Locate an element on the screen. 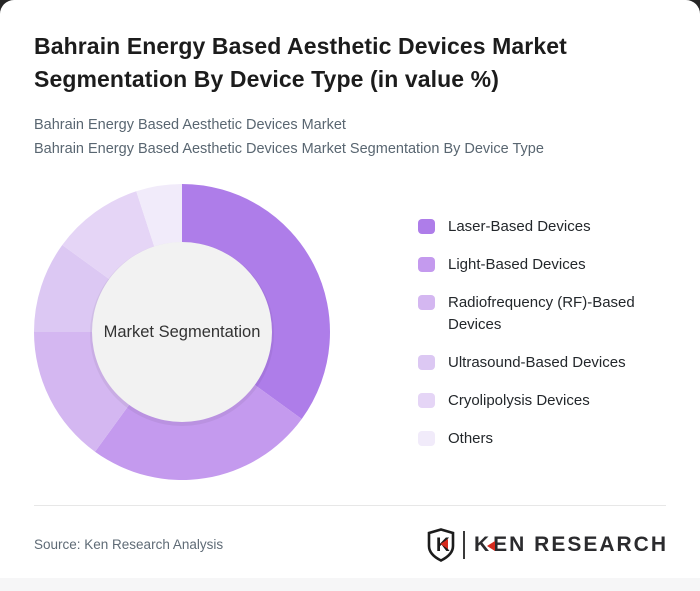  legend-swatch-radiofrequency is located at coordinates (426, 302).